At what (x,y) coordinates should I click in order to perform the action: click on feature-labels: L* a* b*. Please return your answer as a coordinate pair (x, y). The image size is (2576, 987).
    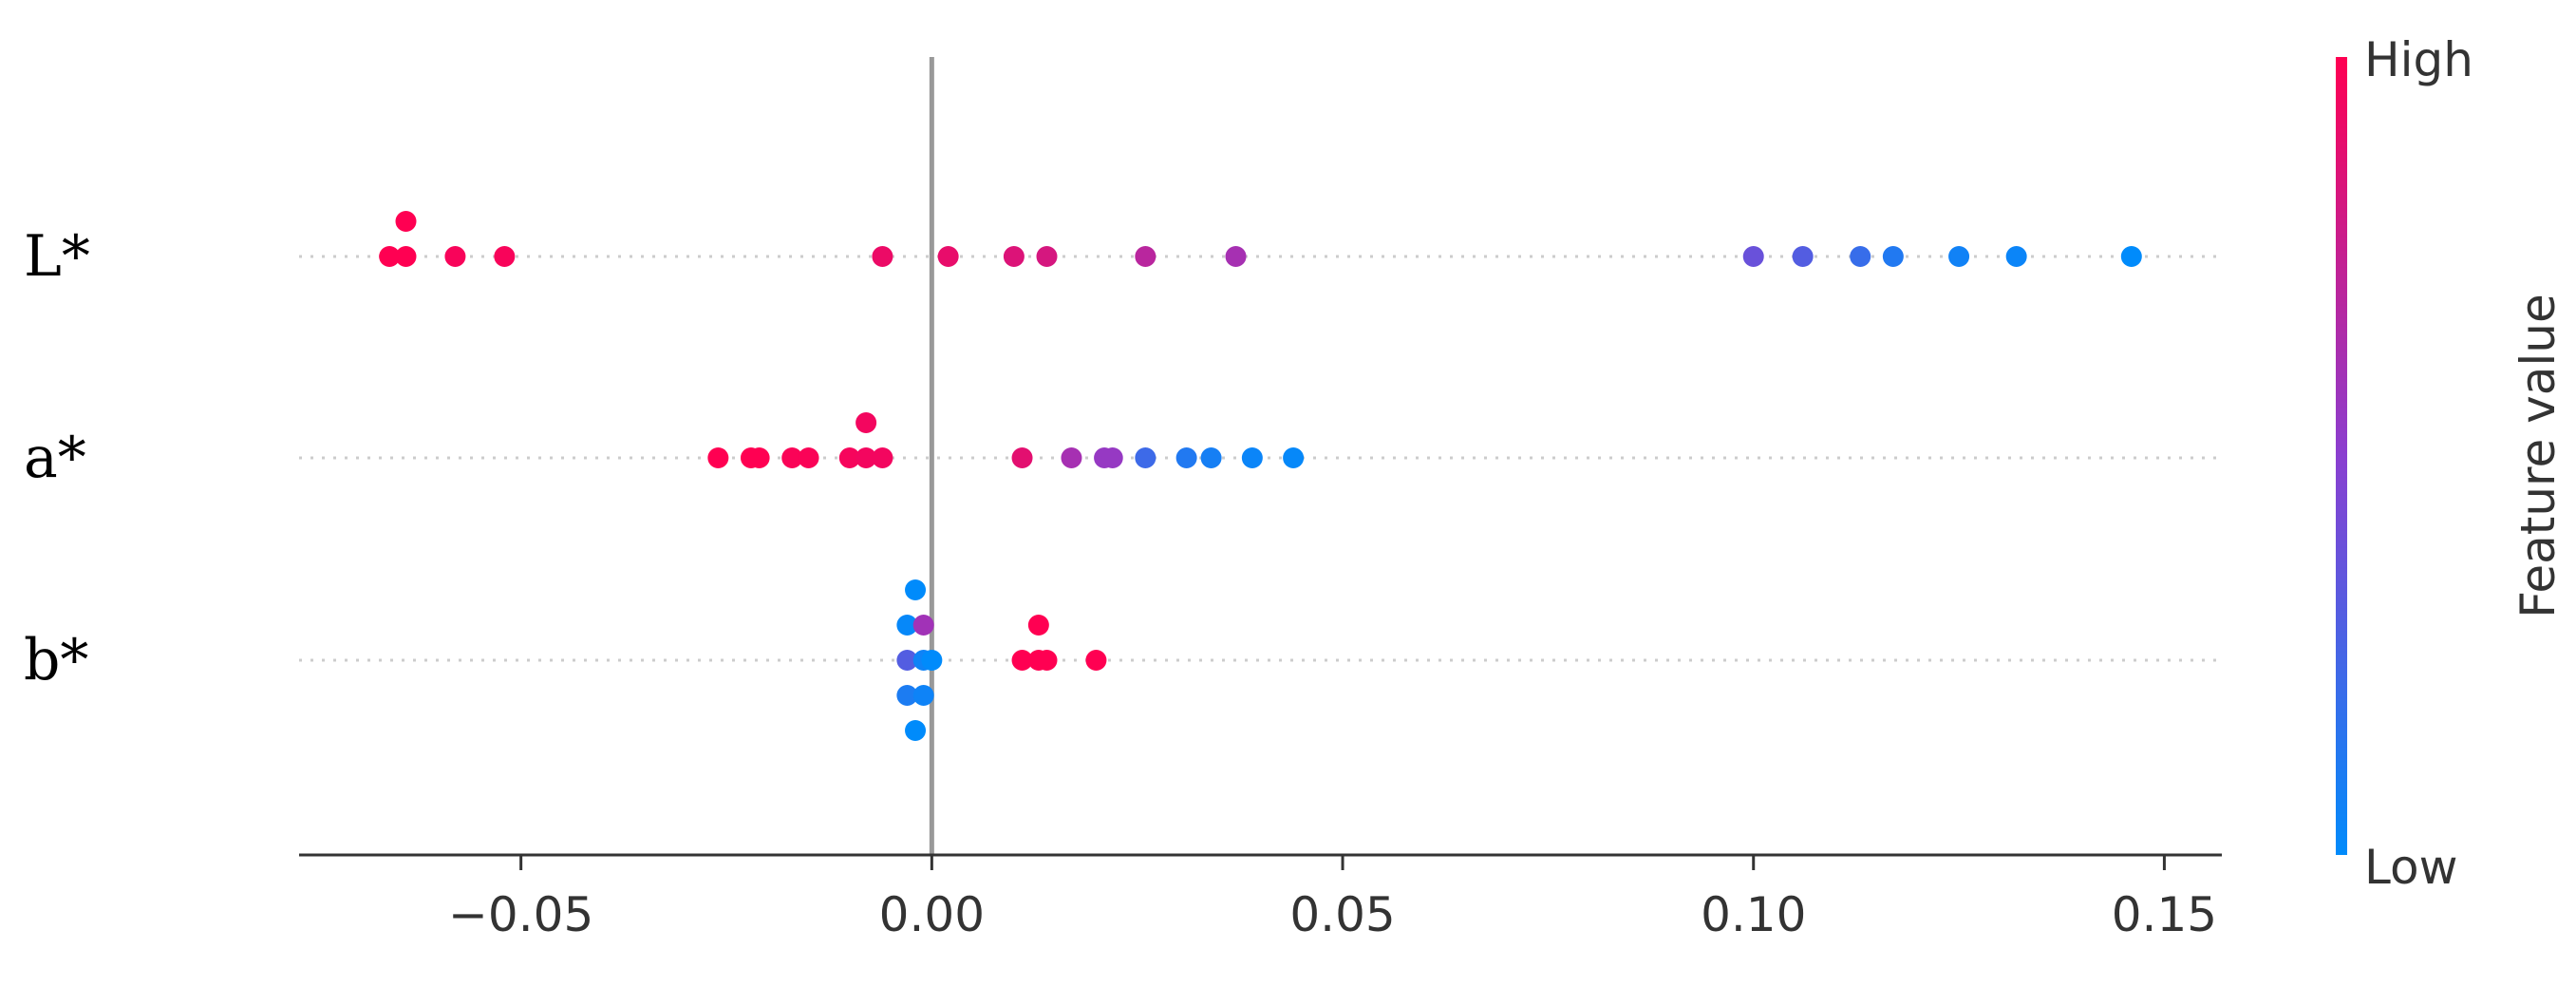
    Looking at the image, I should click on (57, 458).